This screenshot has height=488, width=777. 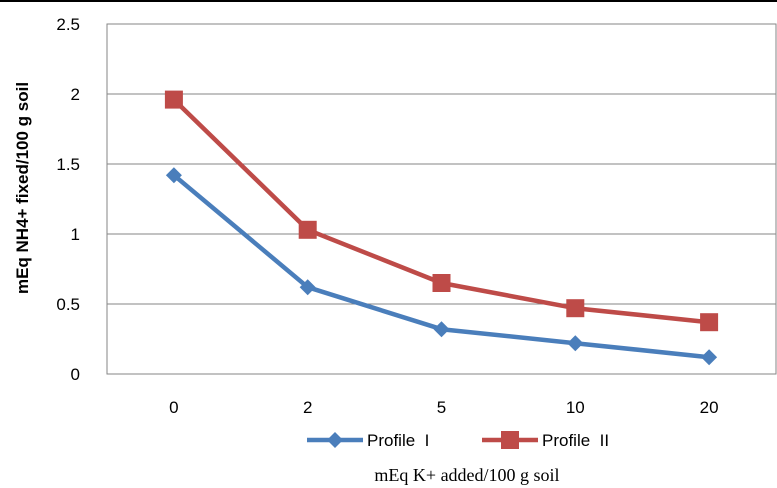 I want to click on x-tick-label: 5, so click(x=441, y=407).